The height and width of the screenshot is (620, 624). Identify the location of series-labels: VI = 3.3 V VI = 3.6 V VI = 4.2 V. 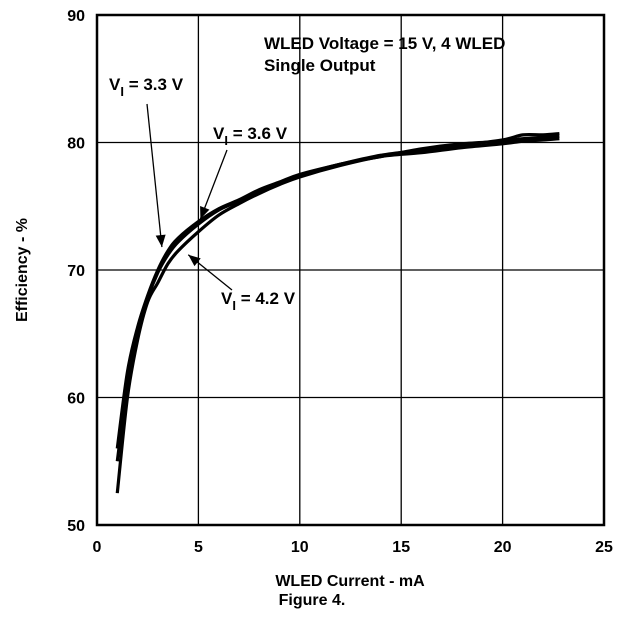
(202, 194).